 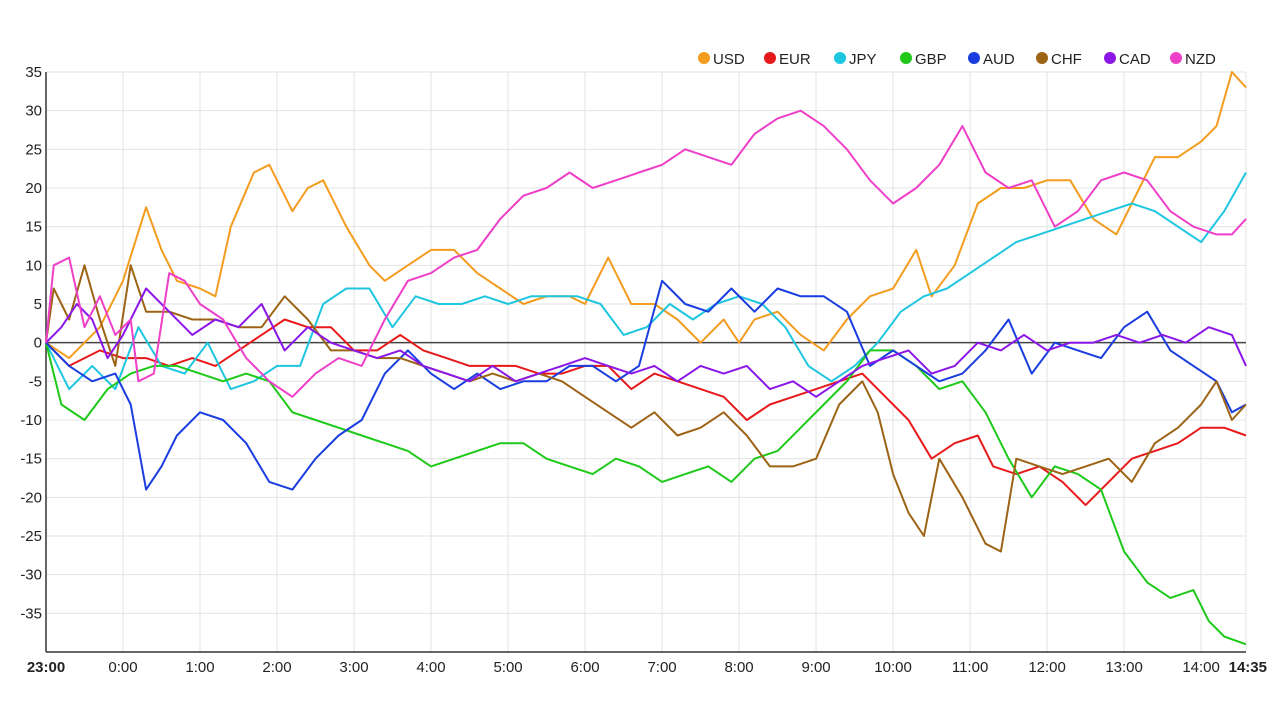 What do you see at coordinates (1248, 667) in the screenshot?
I see `x-tick-label: 14:35` at bounding box center [1248, 667].